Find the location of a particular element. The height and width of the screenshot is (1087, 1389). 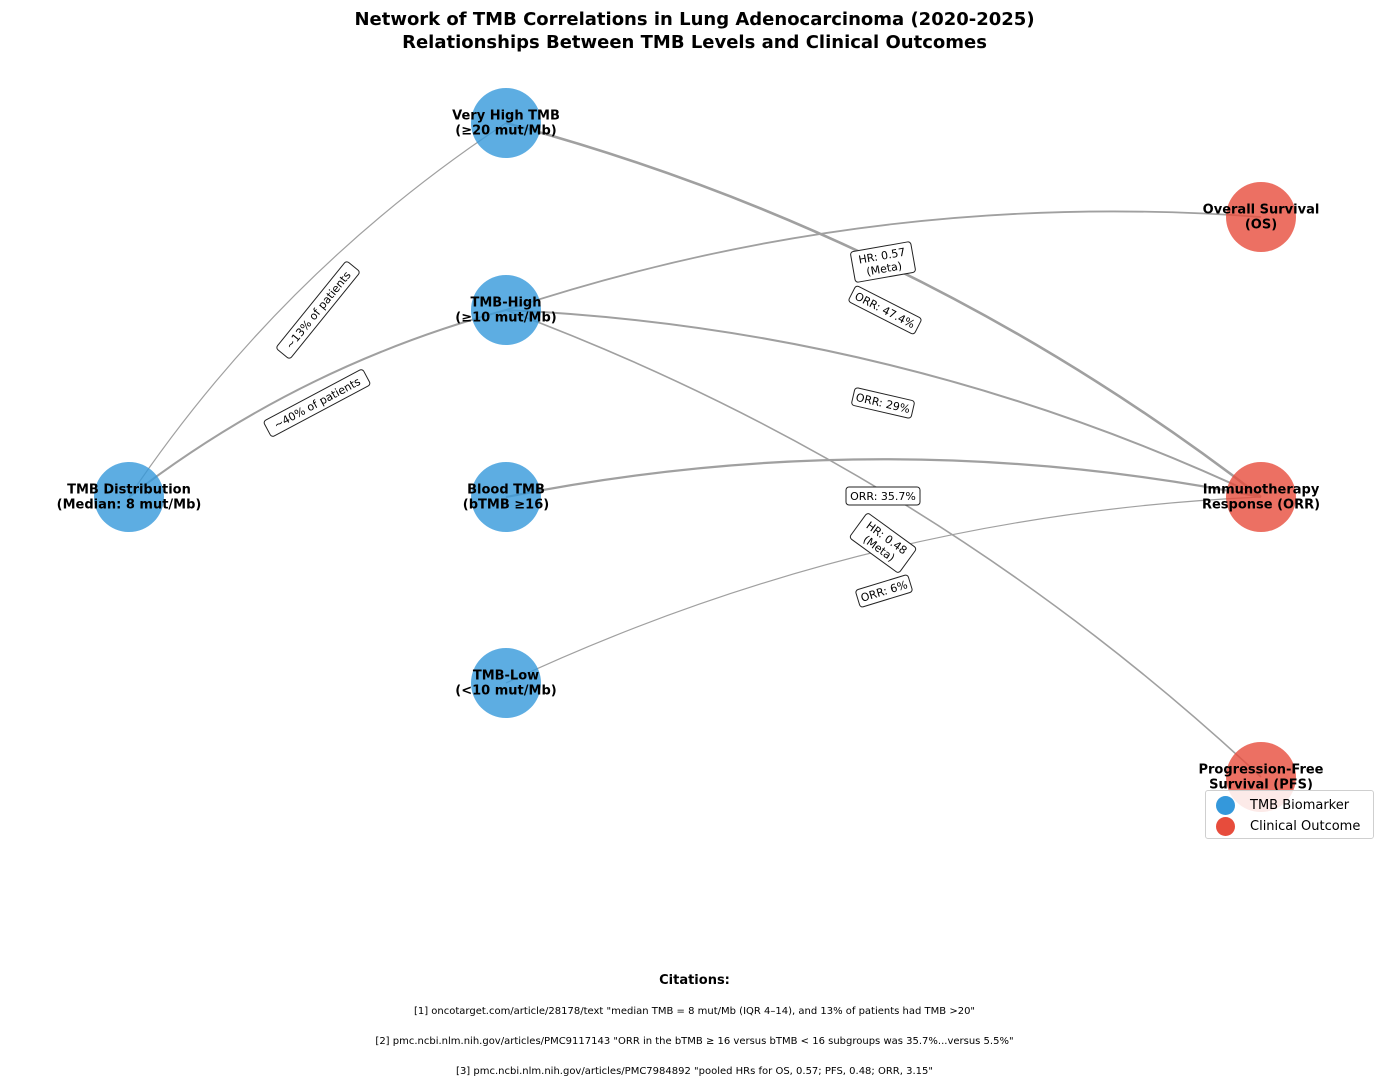

edge-high-orr is located at coordinates (883, 403).